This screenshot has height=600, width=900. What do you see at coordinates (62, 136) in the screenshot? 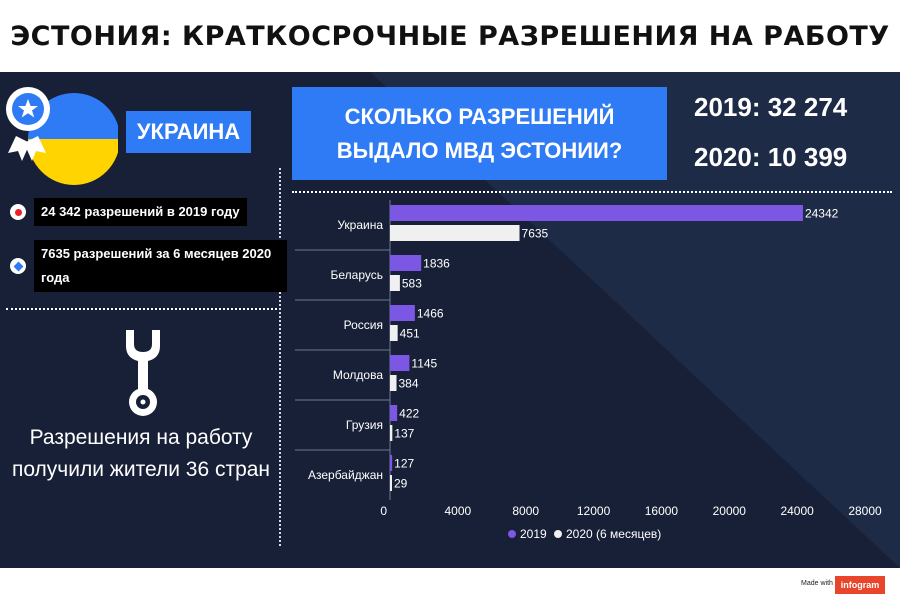
I see `ukraine-flag-badge-icon` at bounding box center [62, 136].